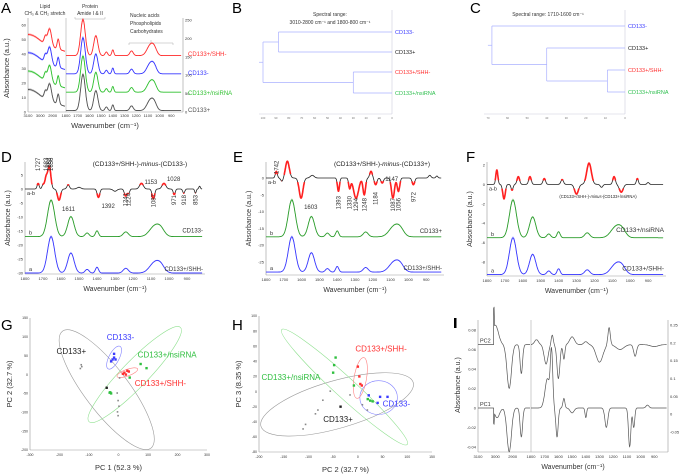 The height and width of the screenshot is (476, 685). Describe the element at coordinates (29, 455) in the screenshot. I see `g-x-tick-label: -300` at that location.